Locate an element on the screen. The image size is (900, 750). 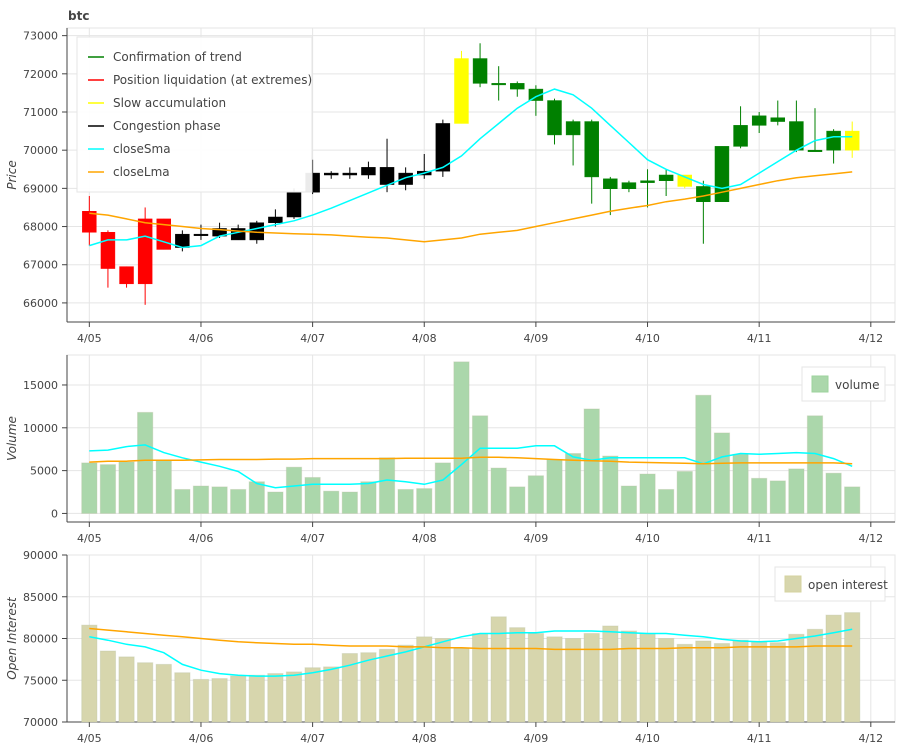
legend-item: closeSma is located at coordinates (142, 149).